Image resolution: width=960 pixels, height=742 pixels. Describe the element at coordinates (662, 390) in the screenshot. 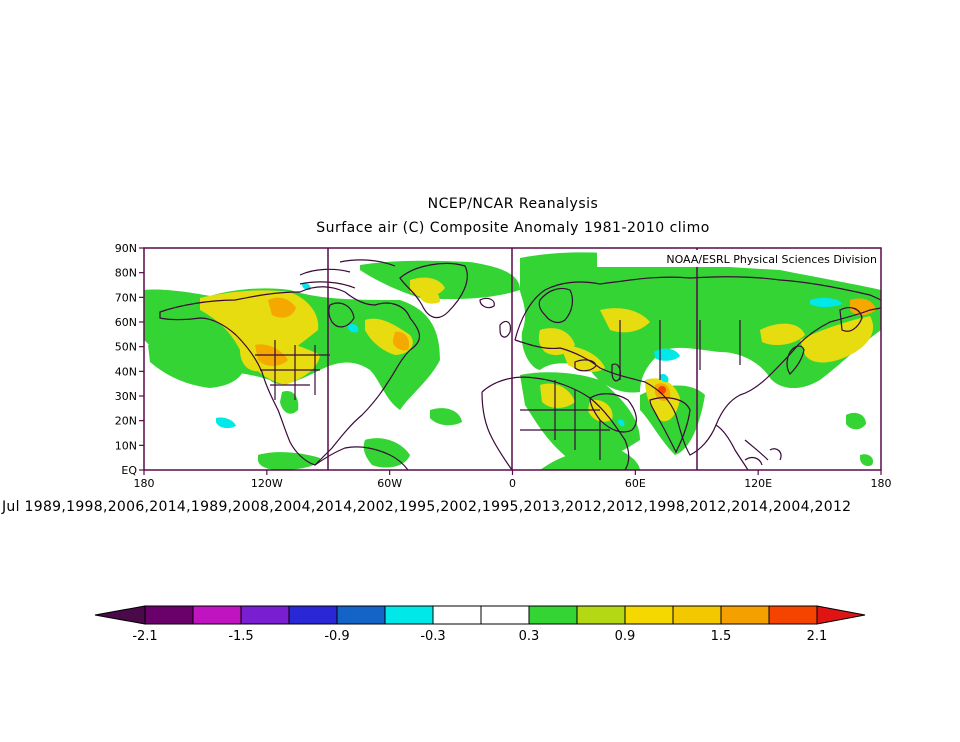

I see `anomaly-positive-extreme` at that location.